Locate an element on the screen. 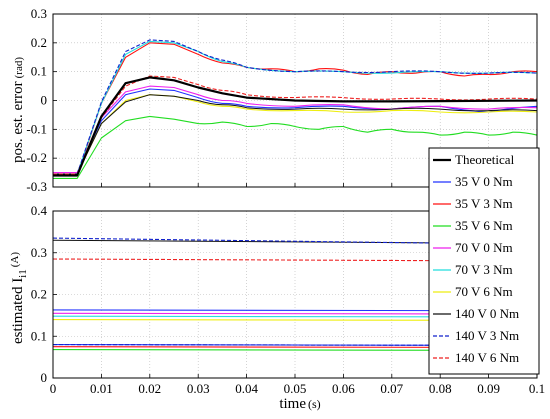 This screenshot has height=419, width=550. bottom-ylabel: estimated Ii1(A) is located at coordinates (19, 298).